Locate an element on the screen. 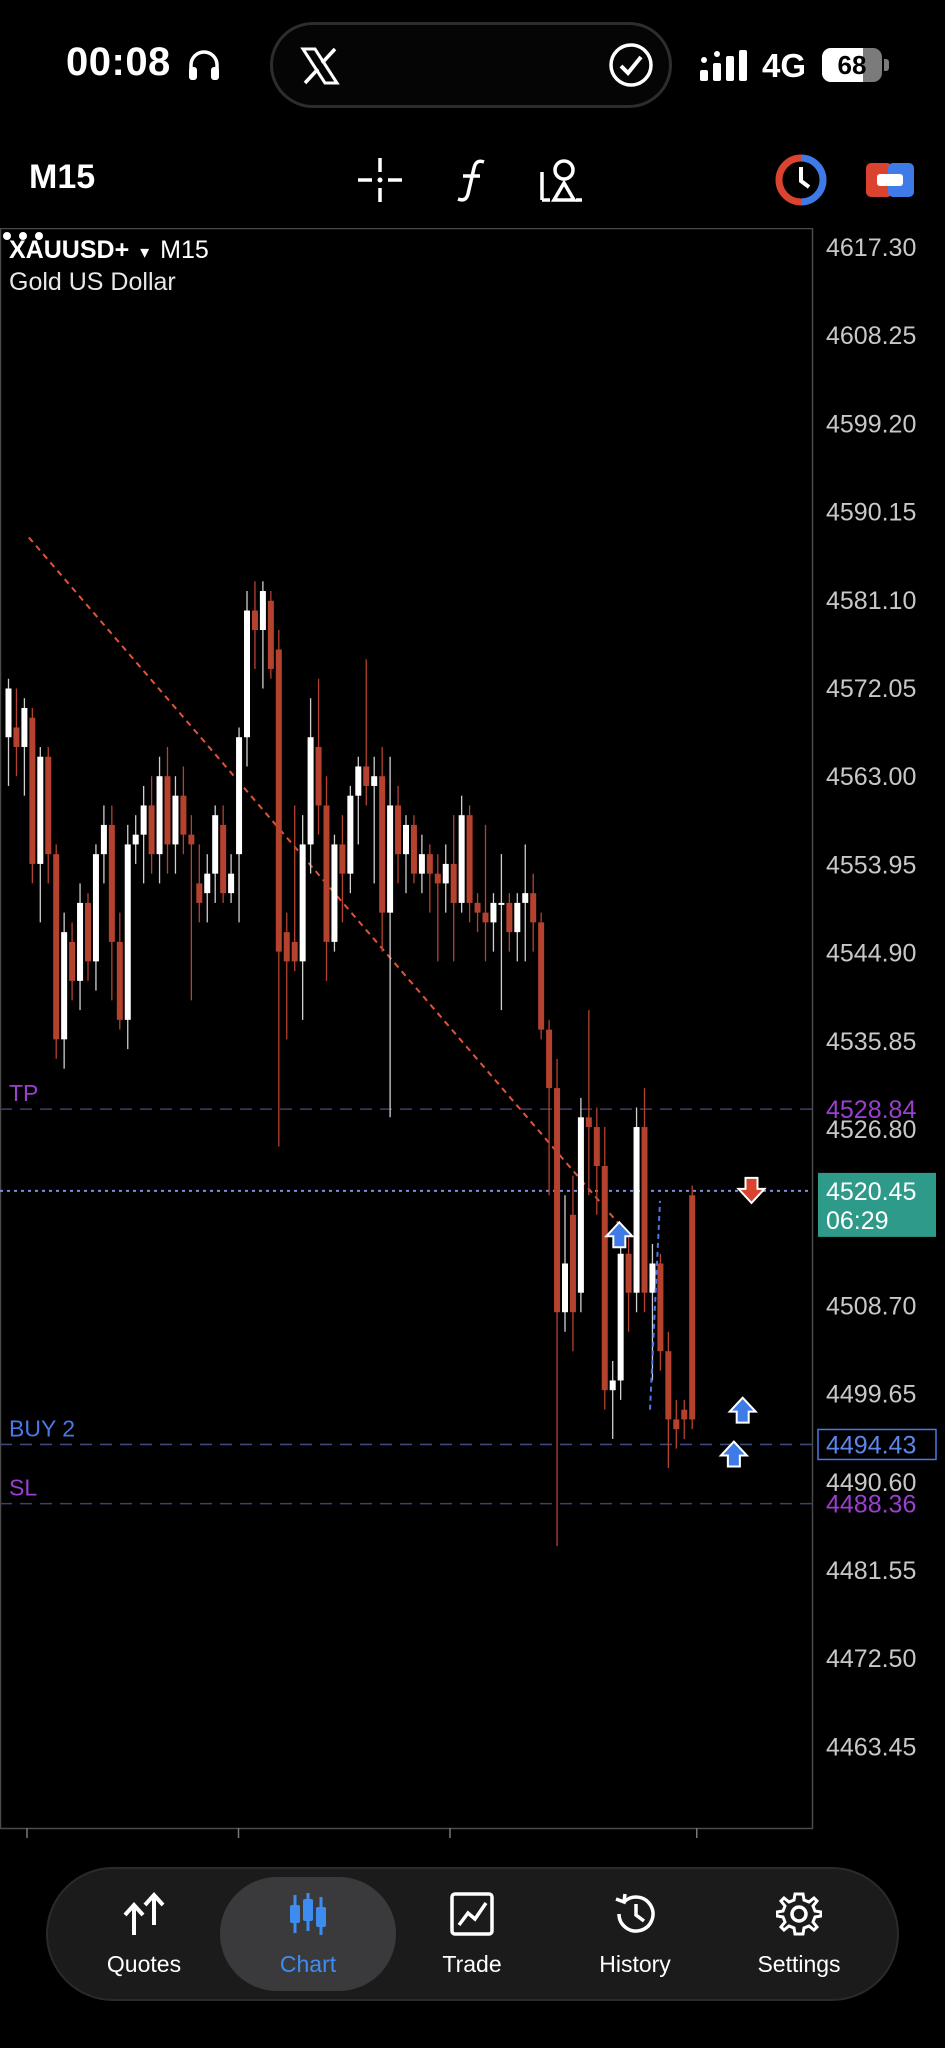 The image size is (945, 2048). y-axis-tick: 4563.00 is located at coordinates (871, 777).